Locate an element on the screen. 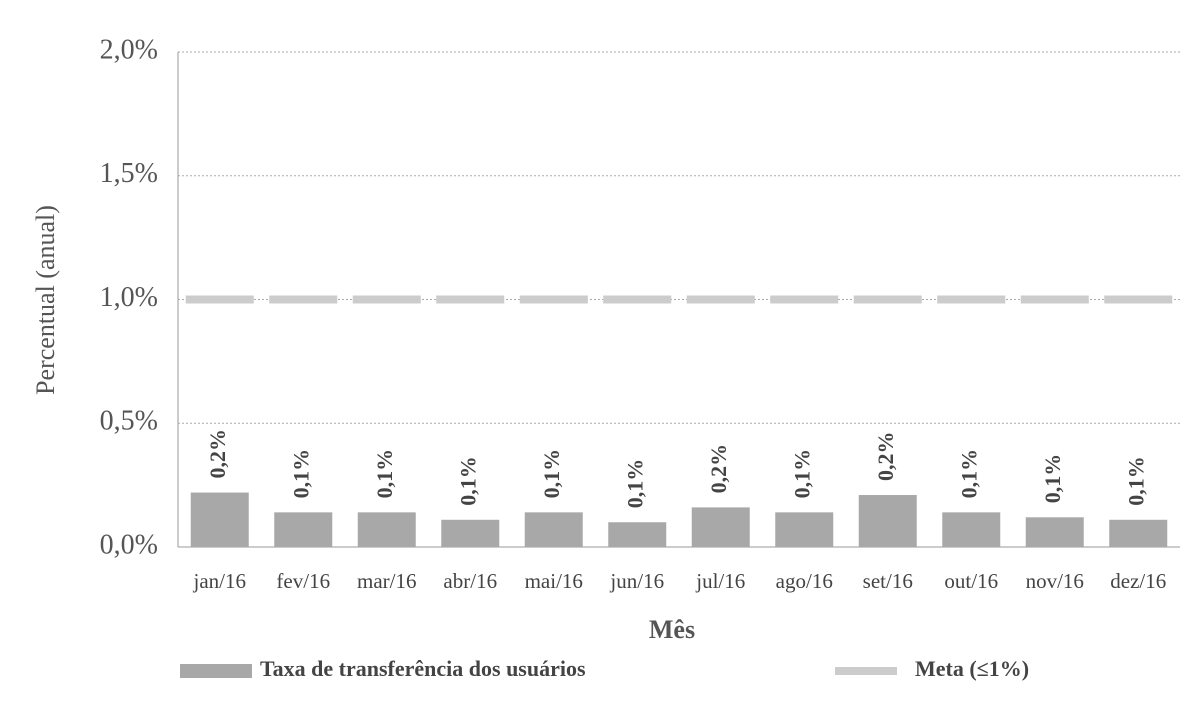 Image resolution: width=1196 pixels, height=720 pixels. x-tick-label: out/16 is located at coordinates (971, 581).